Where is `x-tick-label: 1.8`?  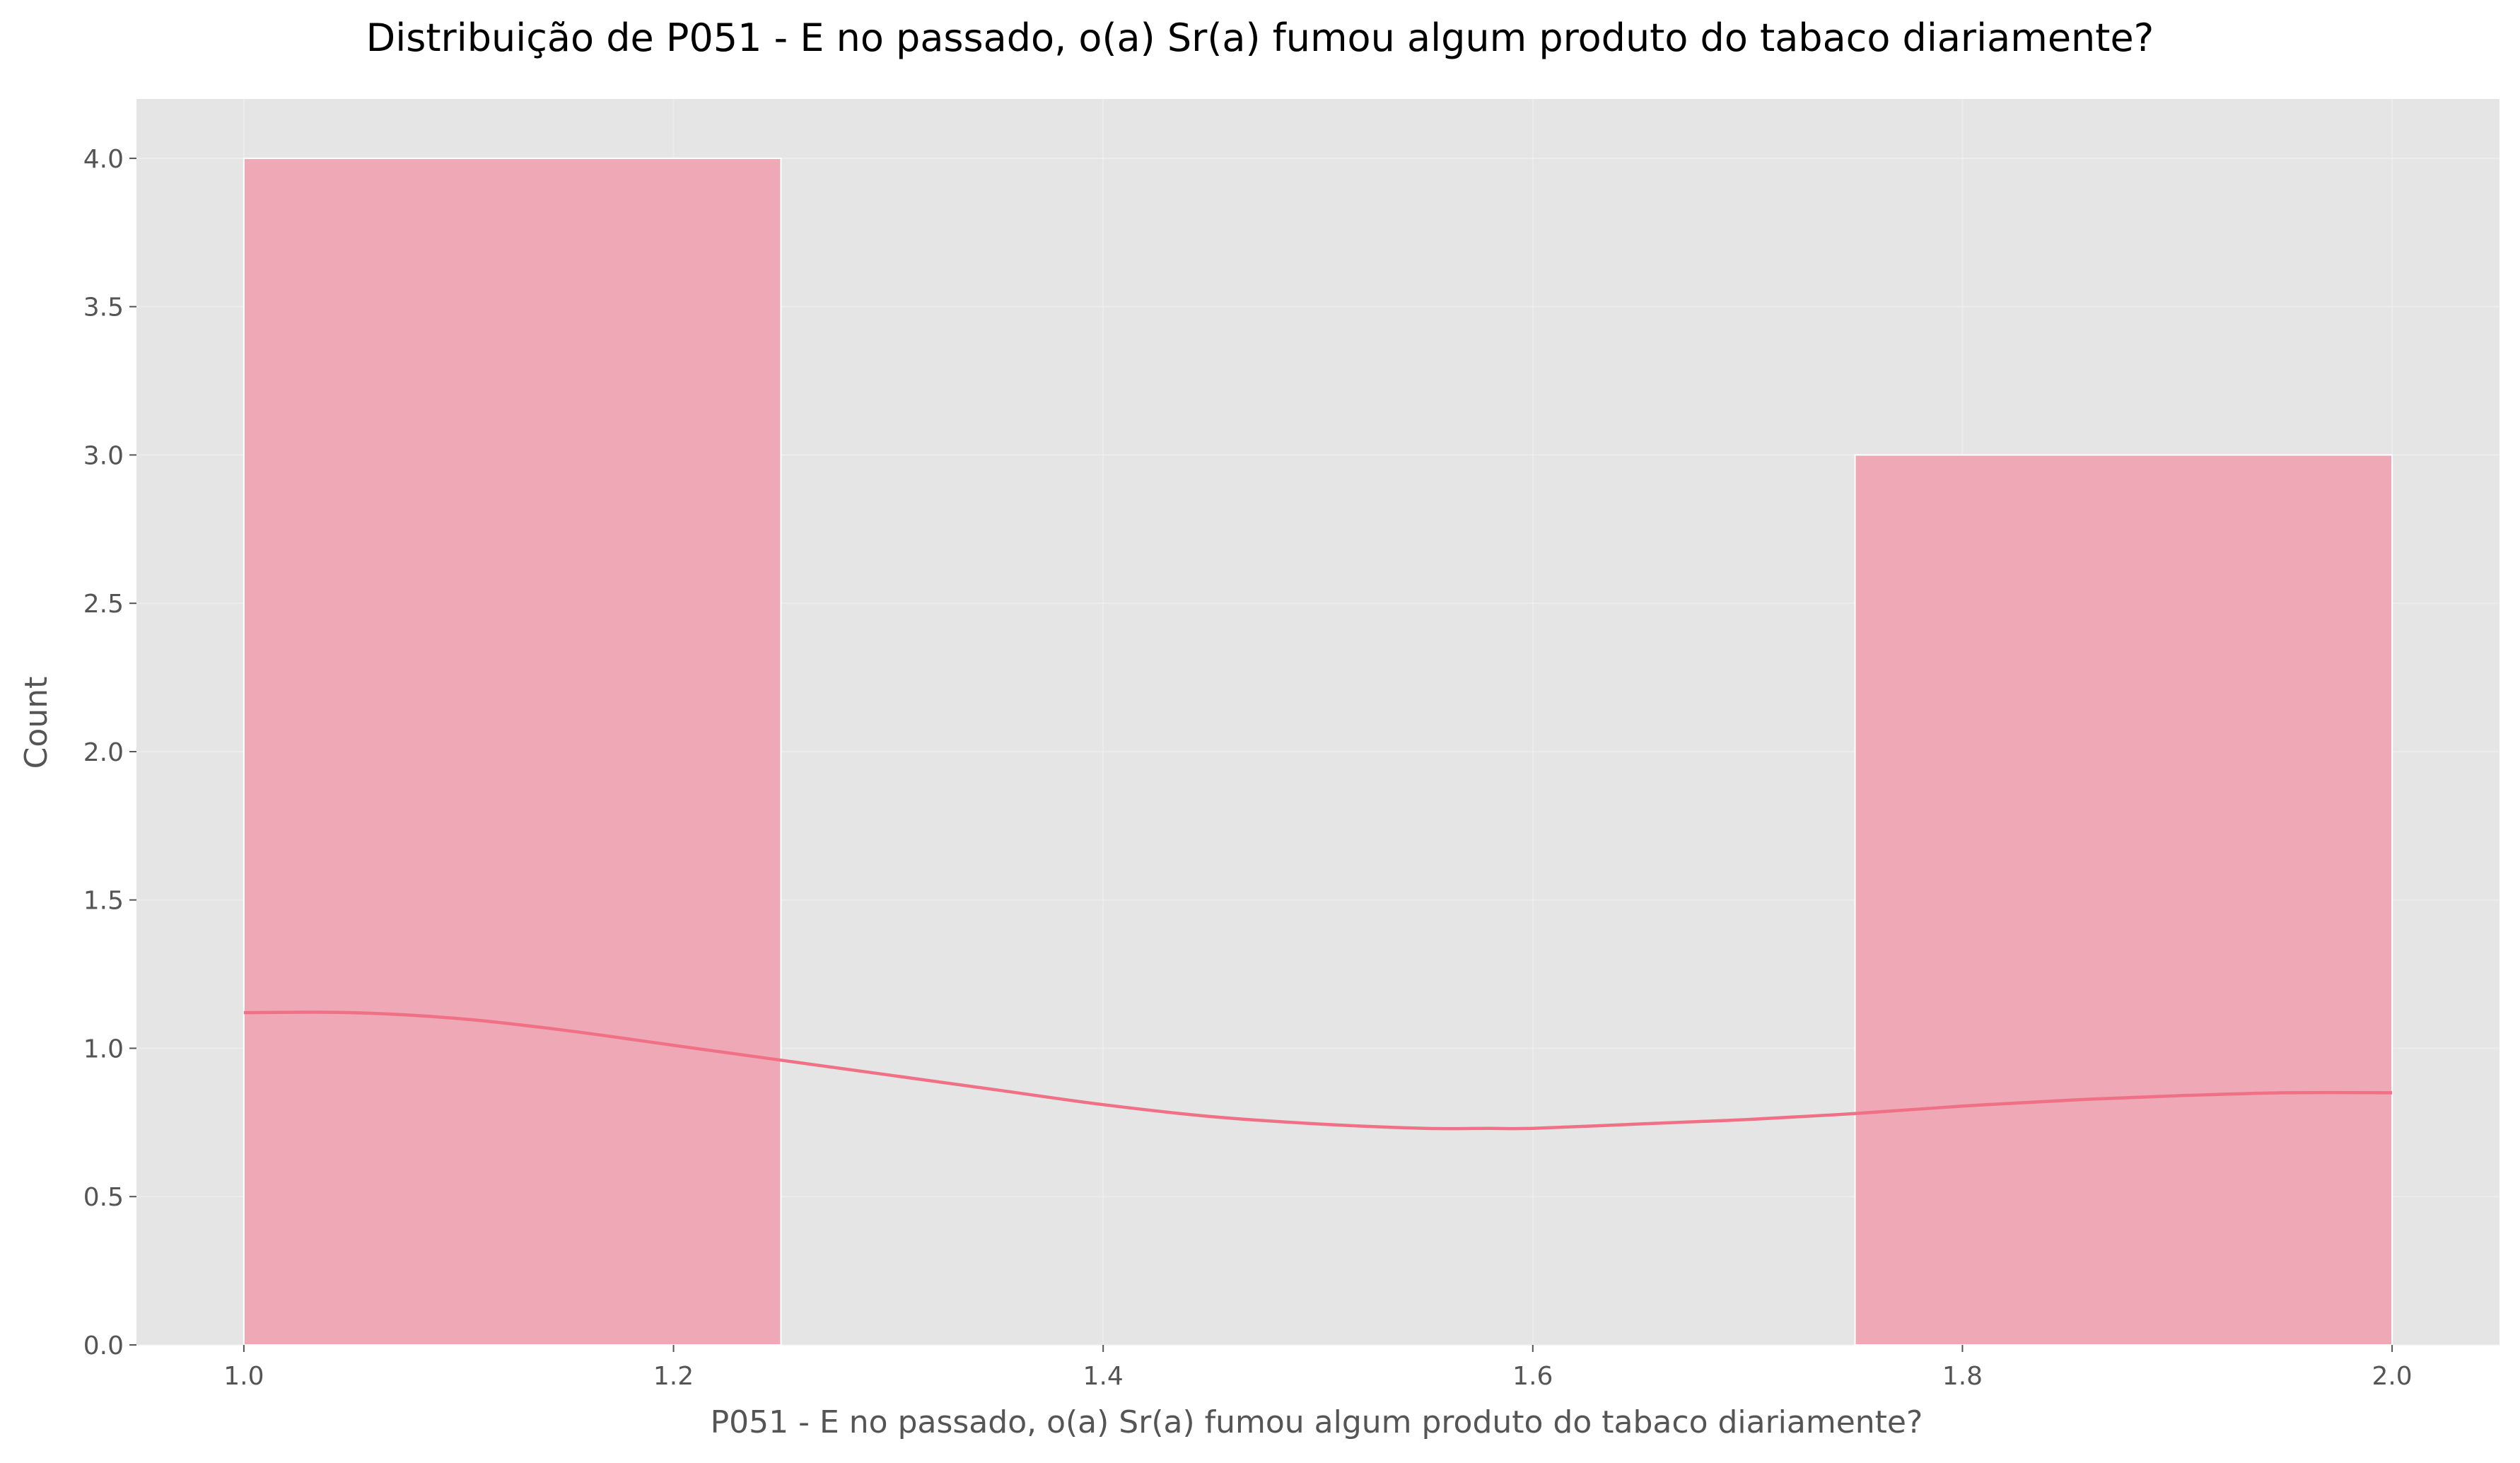 x-tick-label: 1.8 is located at coordinates (1962, 1376).